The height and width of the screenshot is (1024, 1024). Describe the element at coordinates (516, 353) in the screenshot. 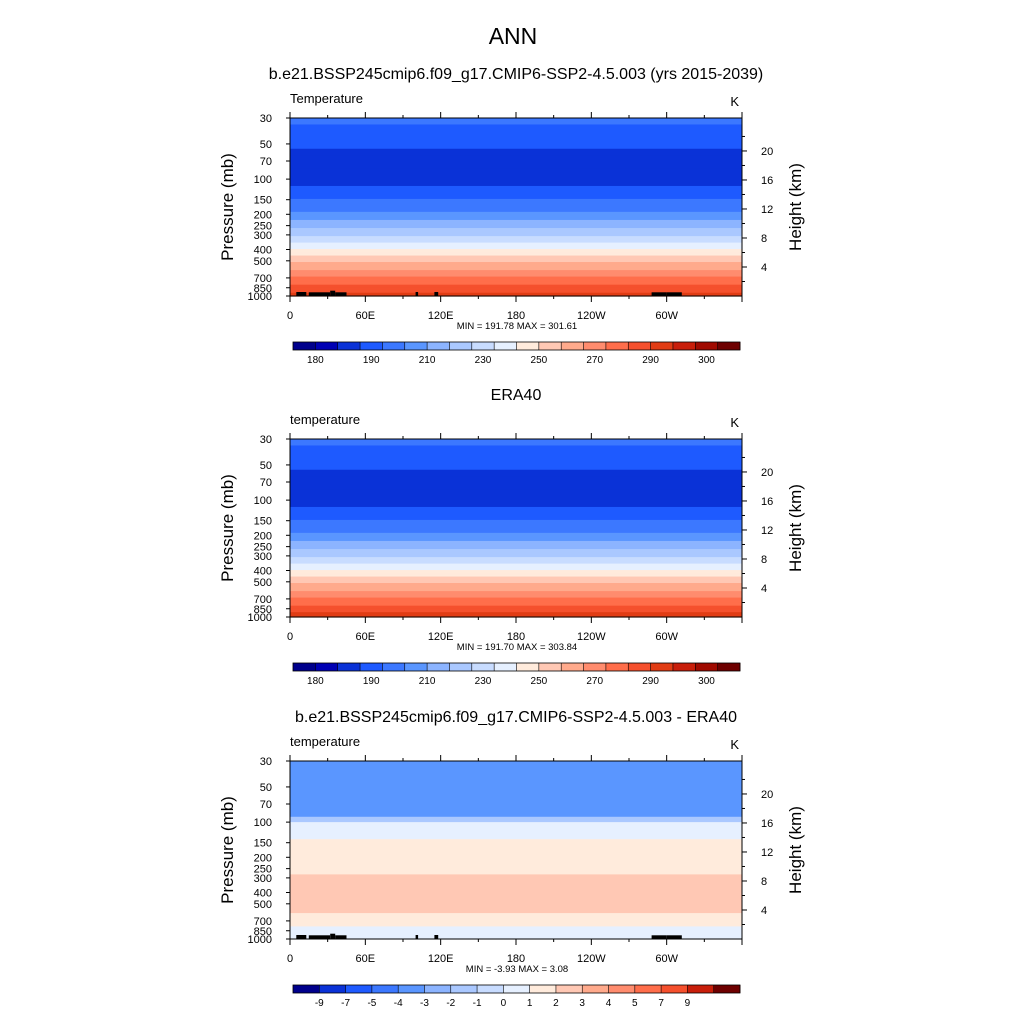

I see `colorbar: 180 190 210 230 250 270 290 300` at that location.